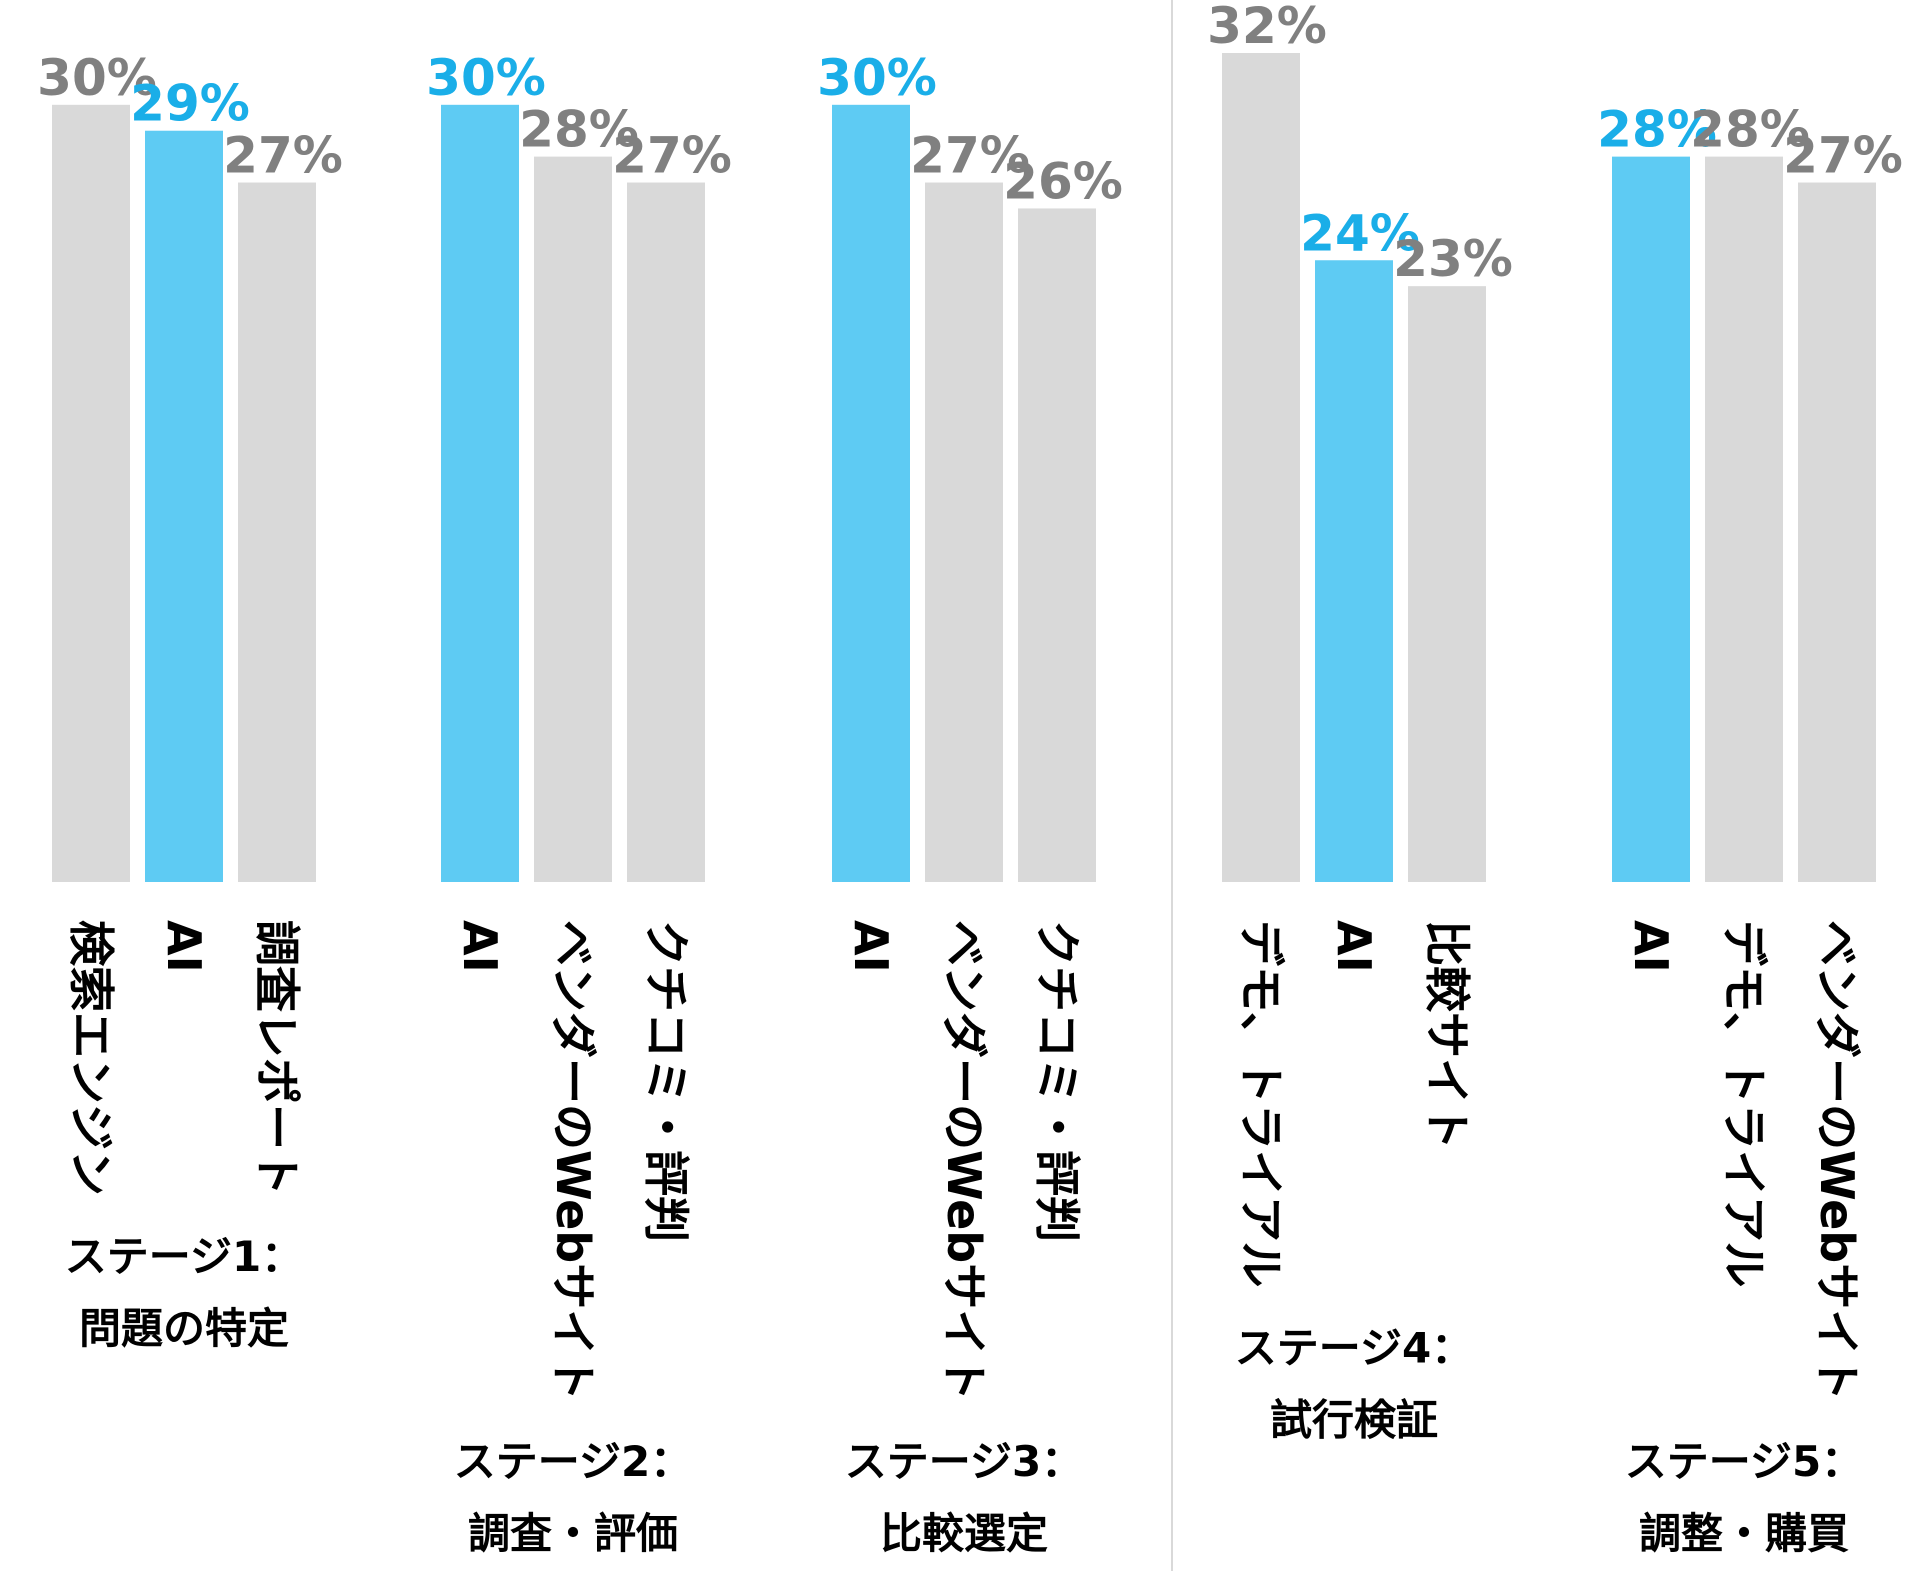  I want to click on stage-label-4: ステージ4：, so click(1354, 1348).